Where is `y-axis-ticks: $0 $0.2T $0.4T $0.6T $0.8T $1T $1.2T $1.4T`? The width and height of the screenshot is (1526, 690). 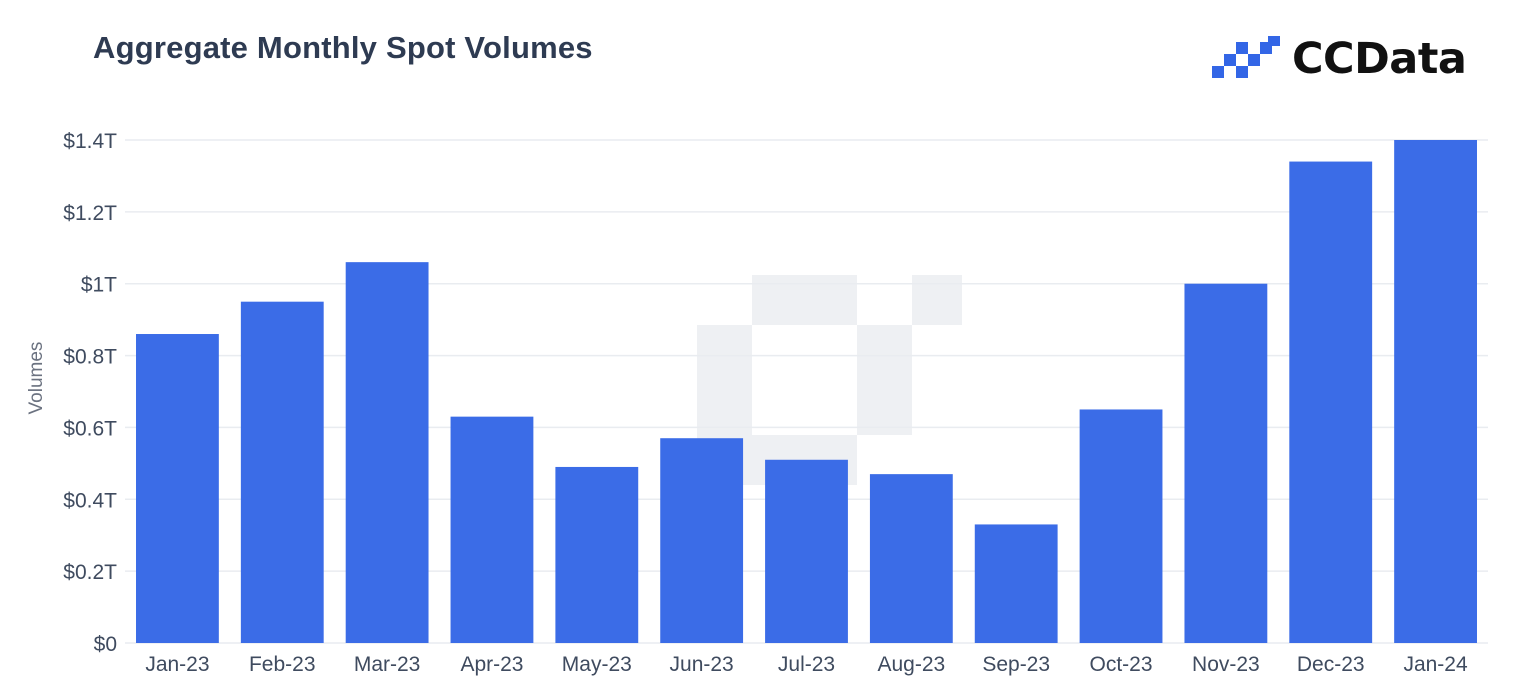 y-axis-ticks: $0 $0.2T $0.4T $0.6T $0.8T $1T $1.2T $1.4T is located at coordinates (90, 393).